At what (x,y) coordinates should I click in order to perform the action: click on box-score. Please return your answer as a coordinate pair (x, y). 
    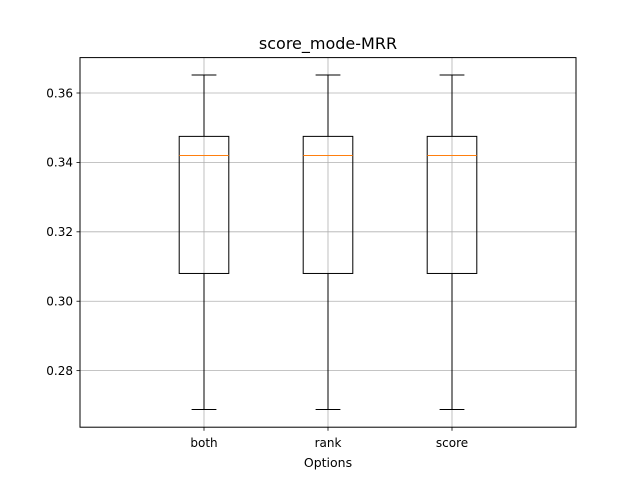
    Looking at the image, I should click on (452, 242).